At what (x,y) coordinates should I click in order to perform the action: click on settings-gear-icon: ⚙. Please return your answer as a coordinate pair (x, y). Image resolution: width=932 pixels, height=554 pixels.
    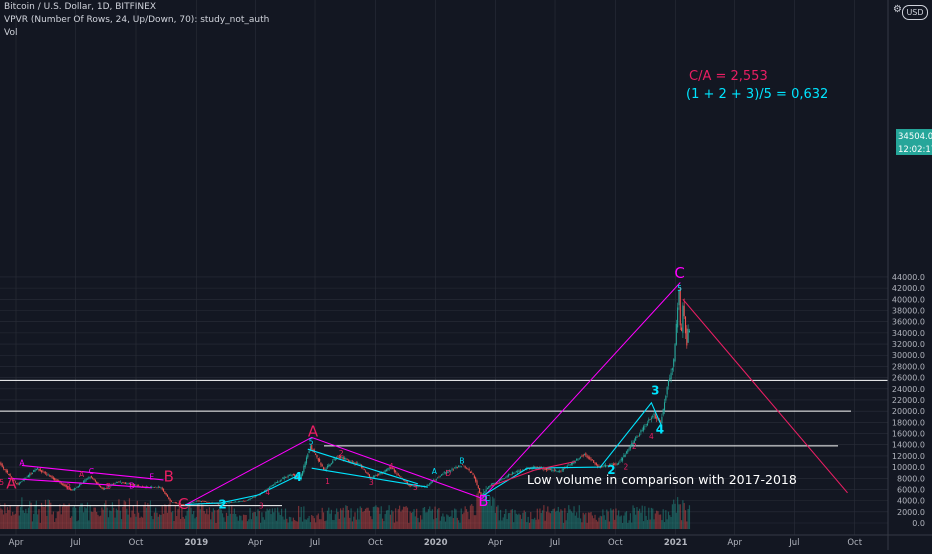
    Looking at the image, I should click on (897, 9).